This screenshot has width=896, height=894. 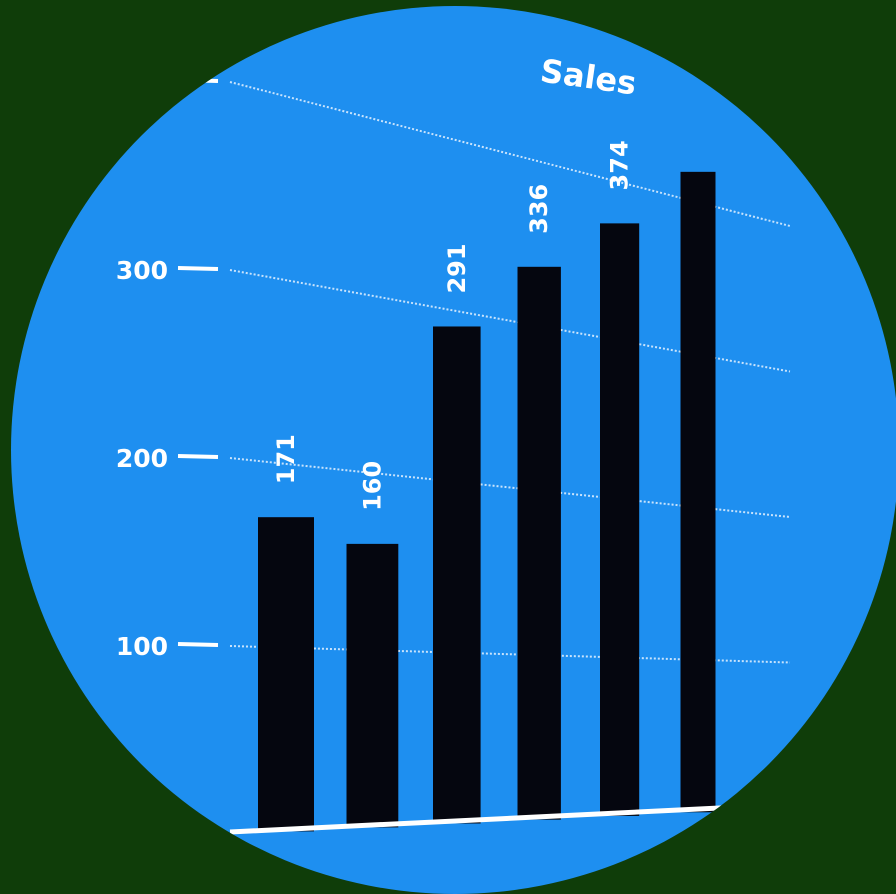 I want to click on bar-value-label: 160, so click(x=372, y=486).